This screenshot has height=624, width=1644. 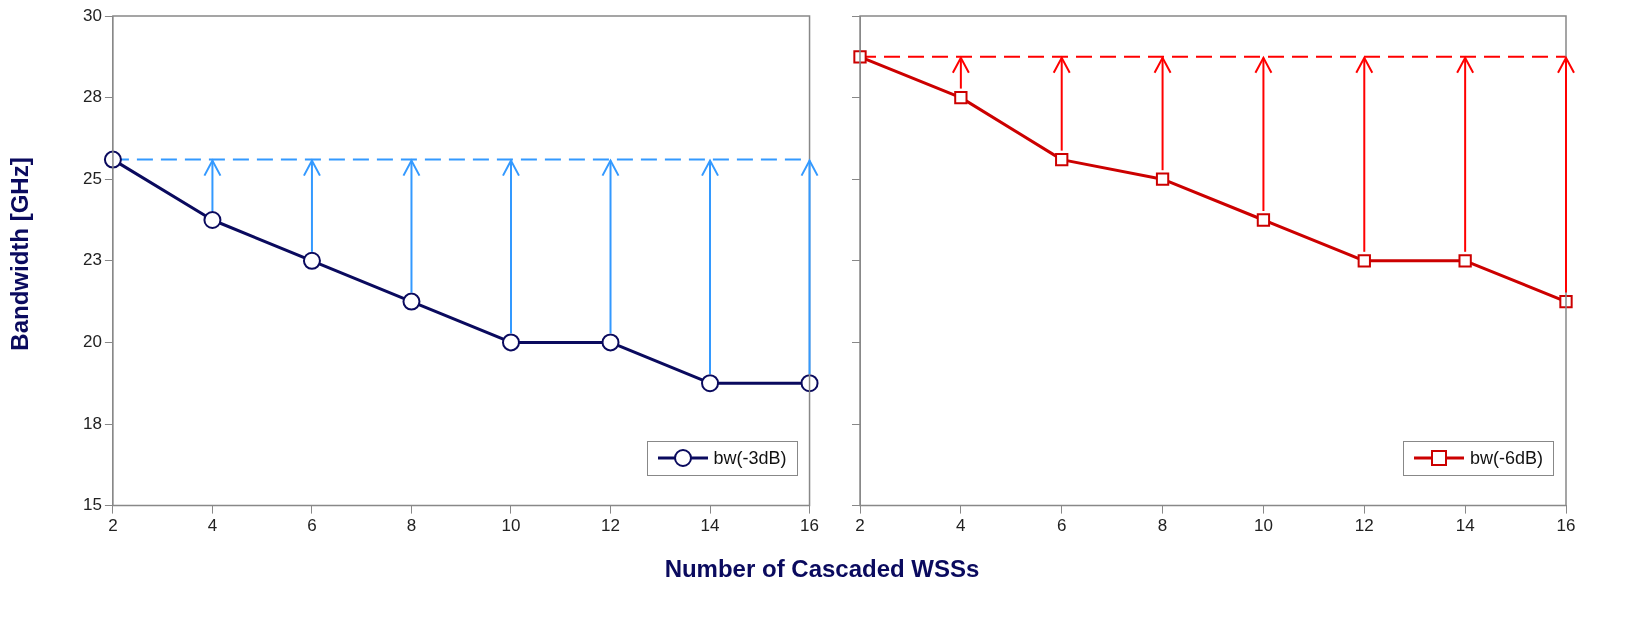 What do you see at coordinates (92, 97) in the screenshot?
I see `y-tick-label: 28` at bounding box center [92, 97].